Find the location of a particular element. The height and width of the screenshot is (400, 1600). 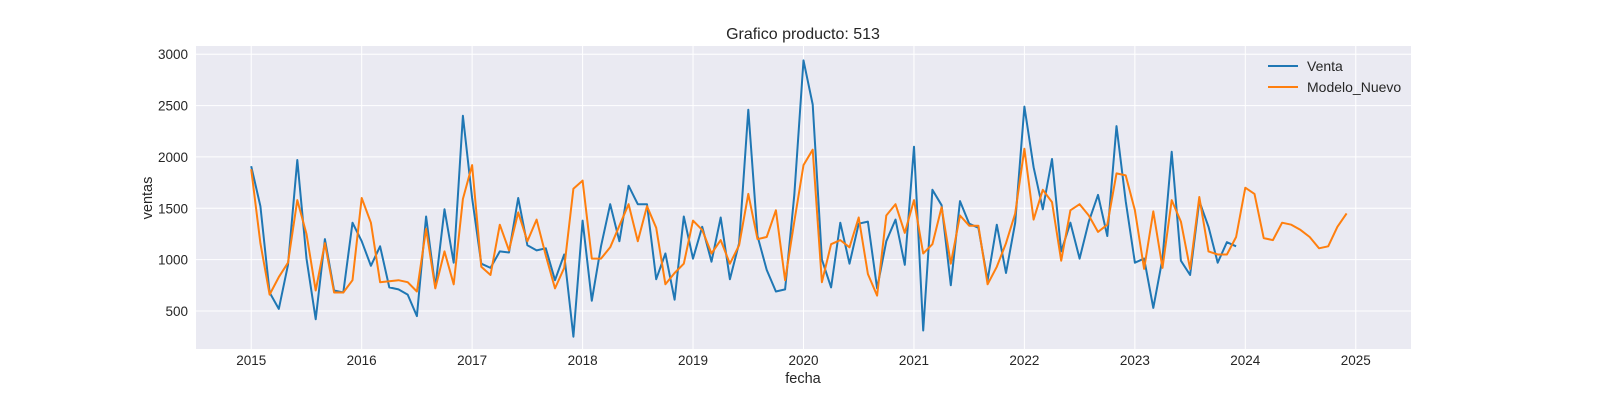

y-tick-label: 2500 is located at coordinates (173, 106).